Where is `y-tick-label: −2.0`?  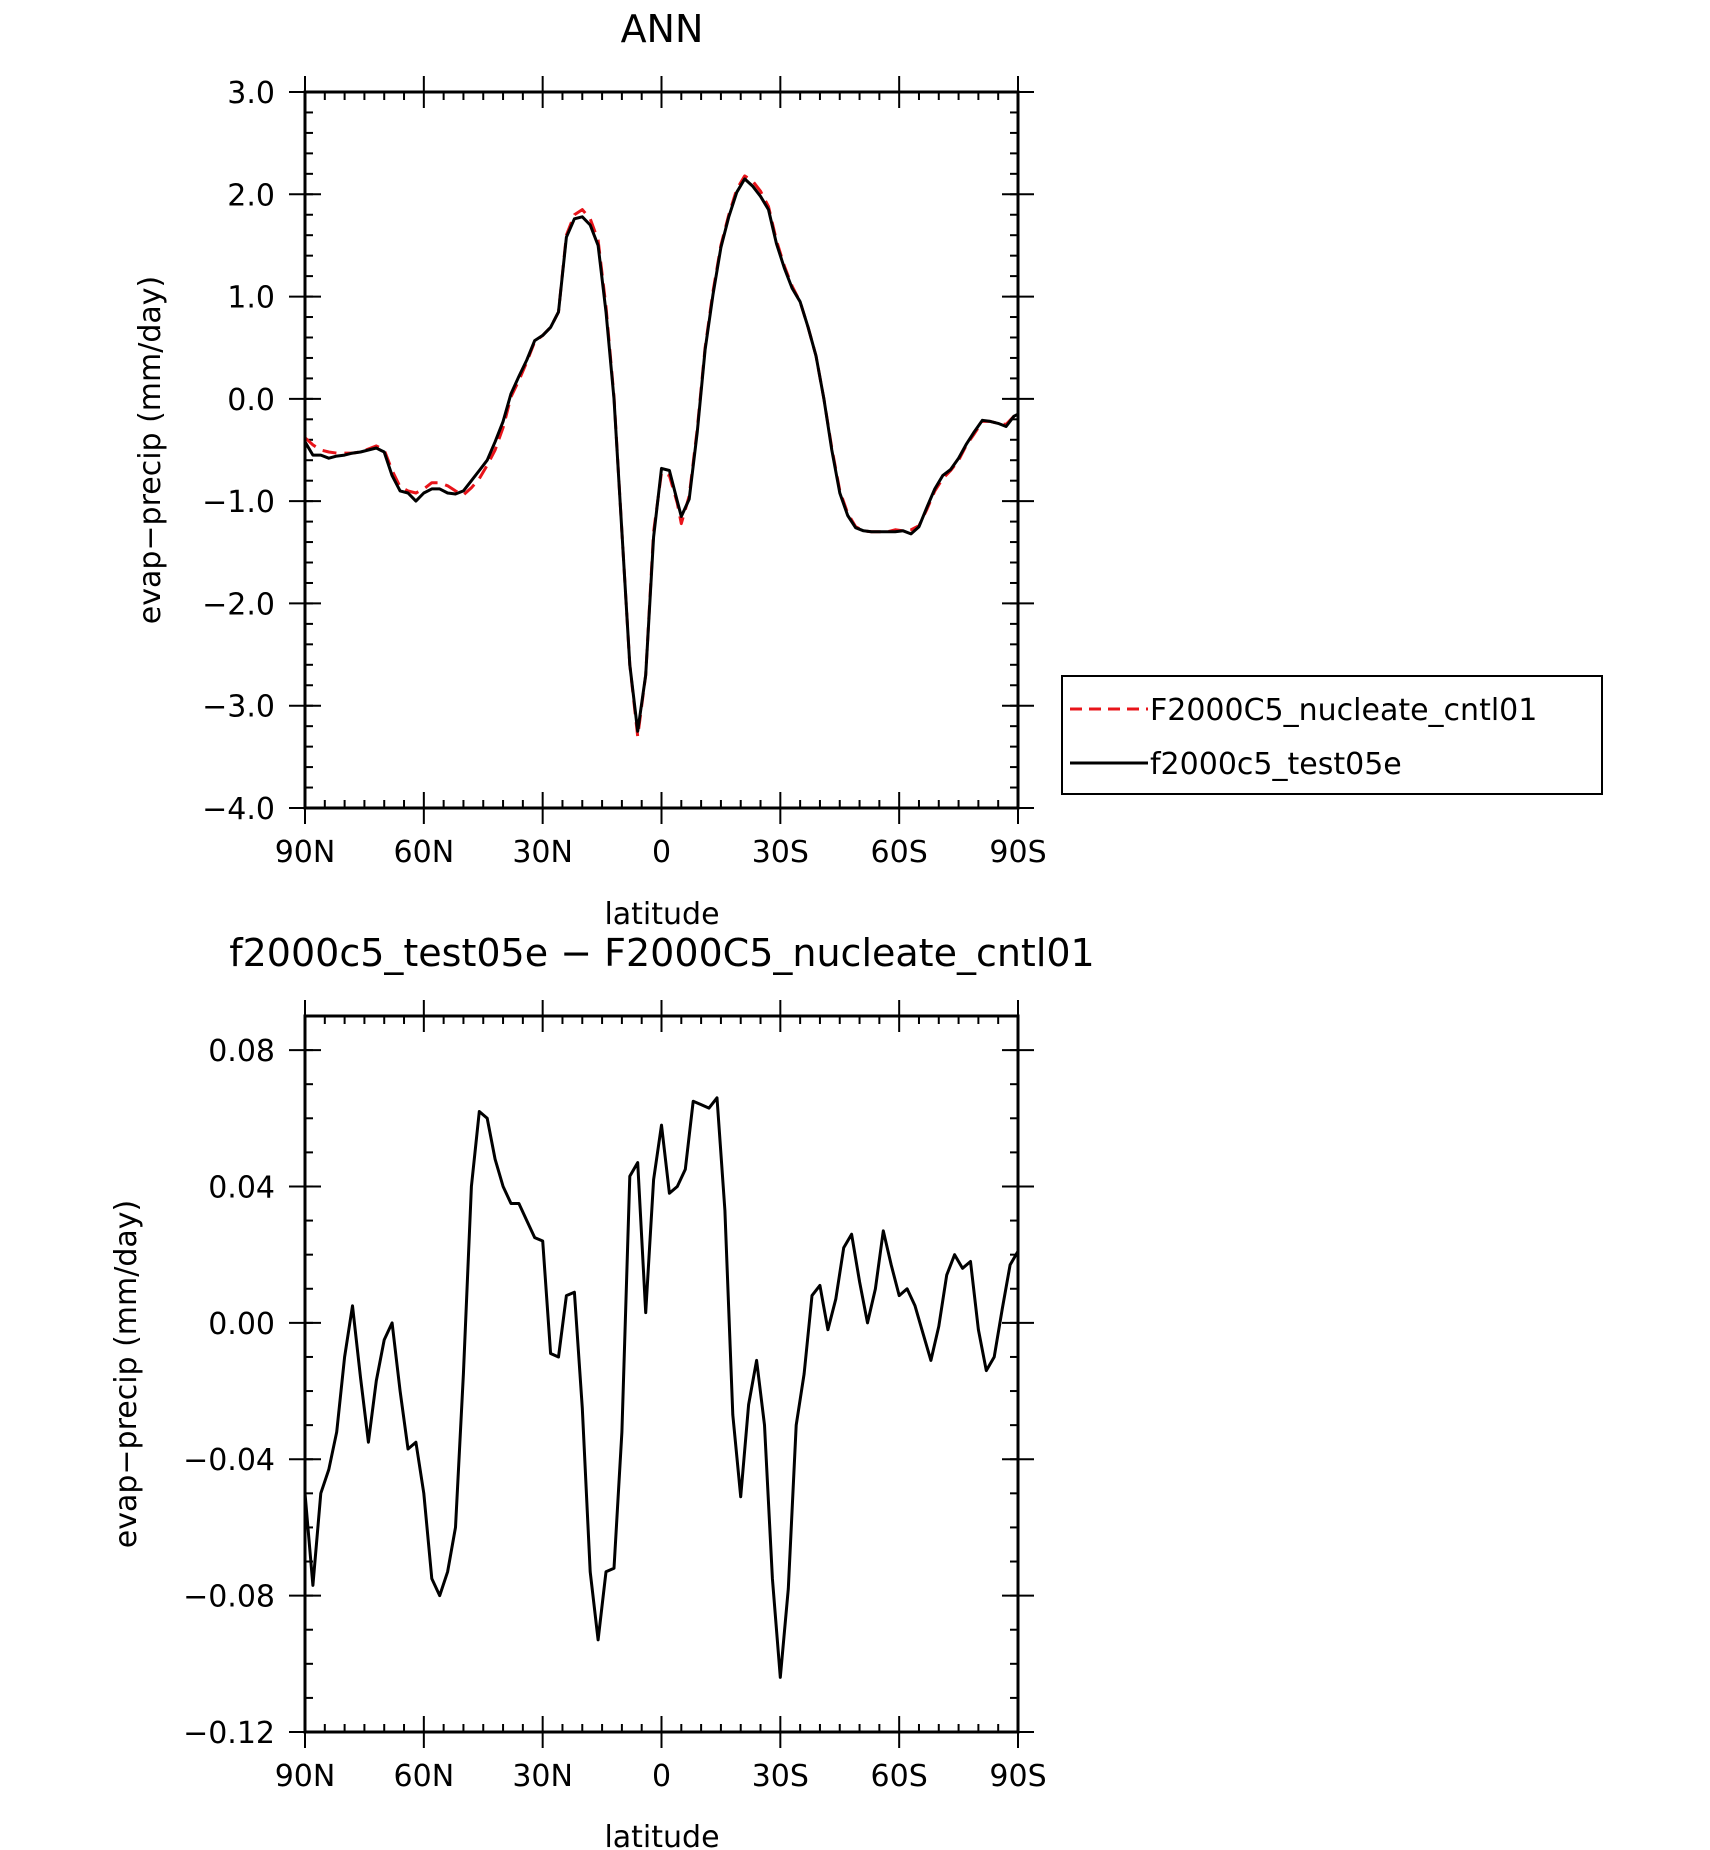 y-tick-label: −2.0 is located at coordinates (238, 604).